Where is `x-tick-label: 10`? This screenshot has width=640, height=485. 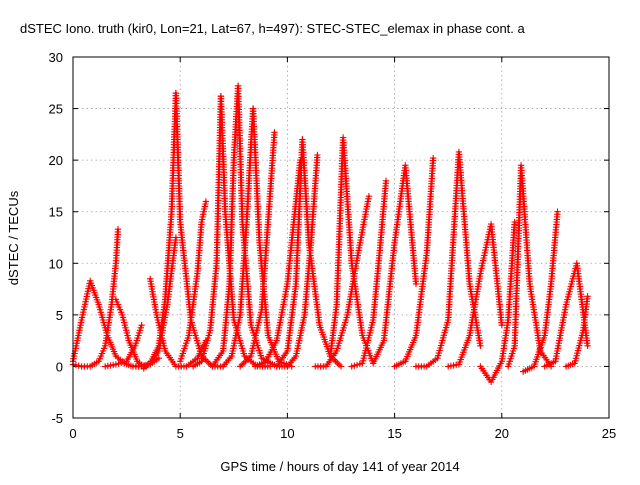 x-tick-label: 10 is located at coordinates (287, 433).